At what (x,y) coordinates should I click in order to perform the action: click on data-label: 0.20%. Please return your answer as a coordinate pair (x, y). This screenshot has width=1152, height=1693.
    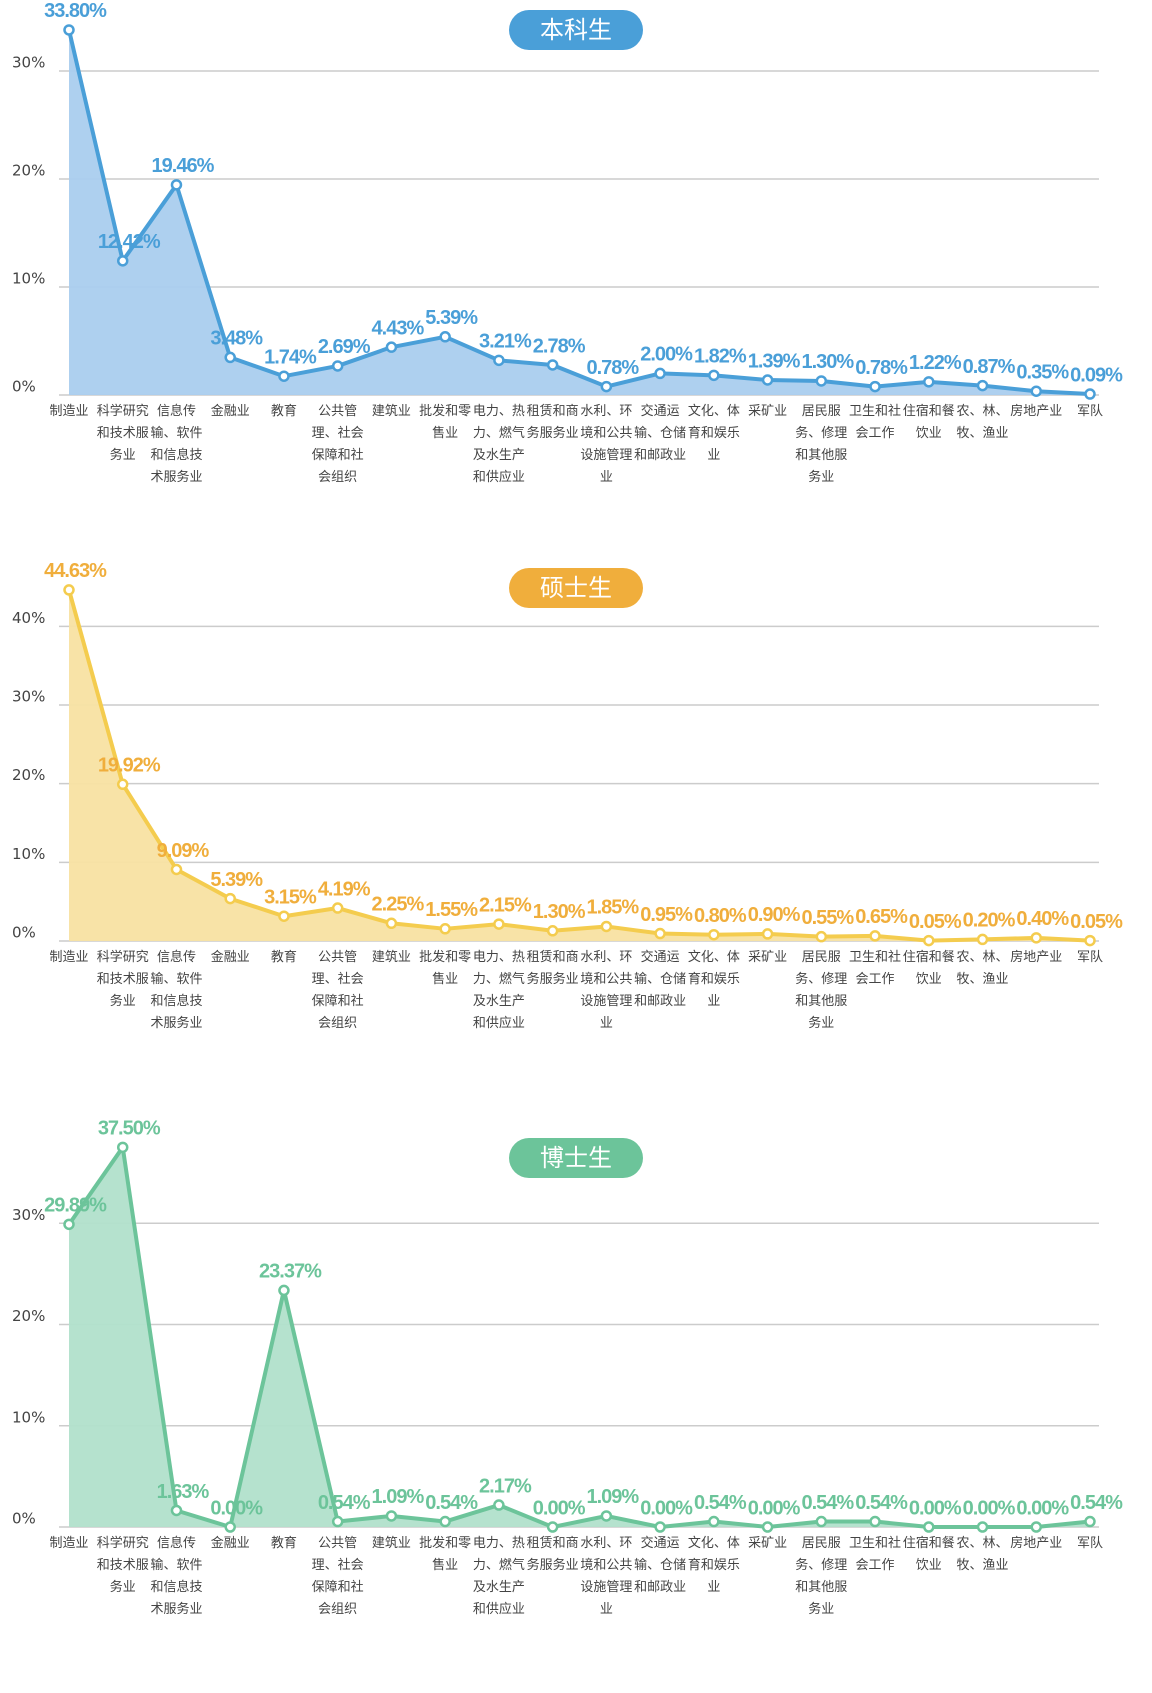
    Looking at the image, I should click on (989, 921).